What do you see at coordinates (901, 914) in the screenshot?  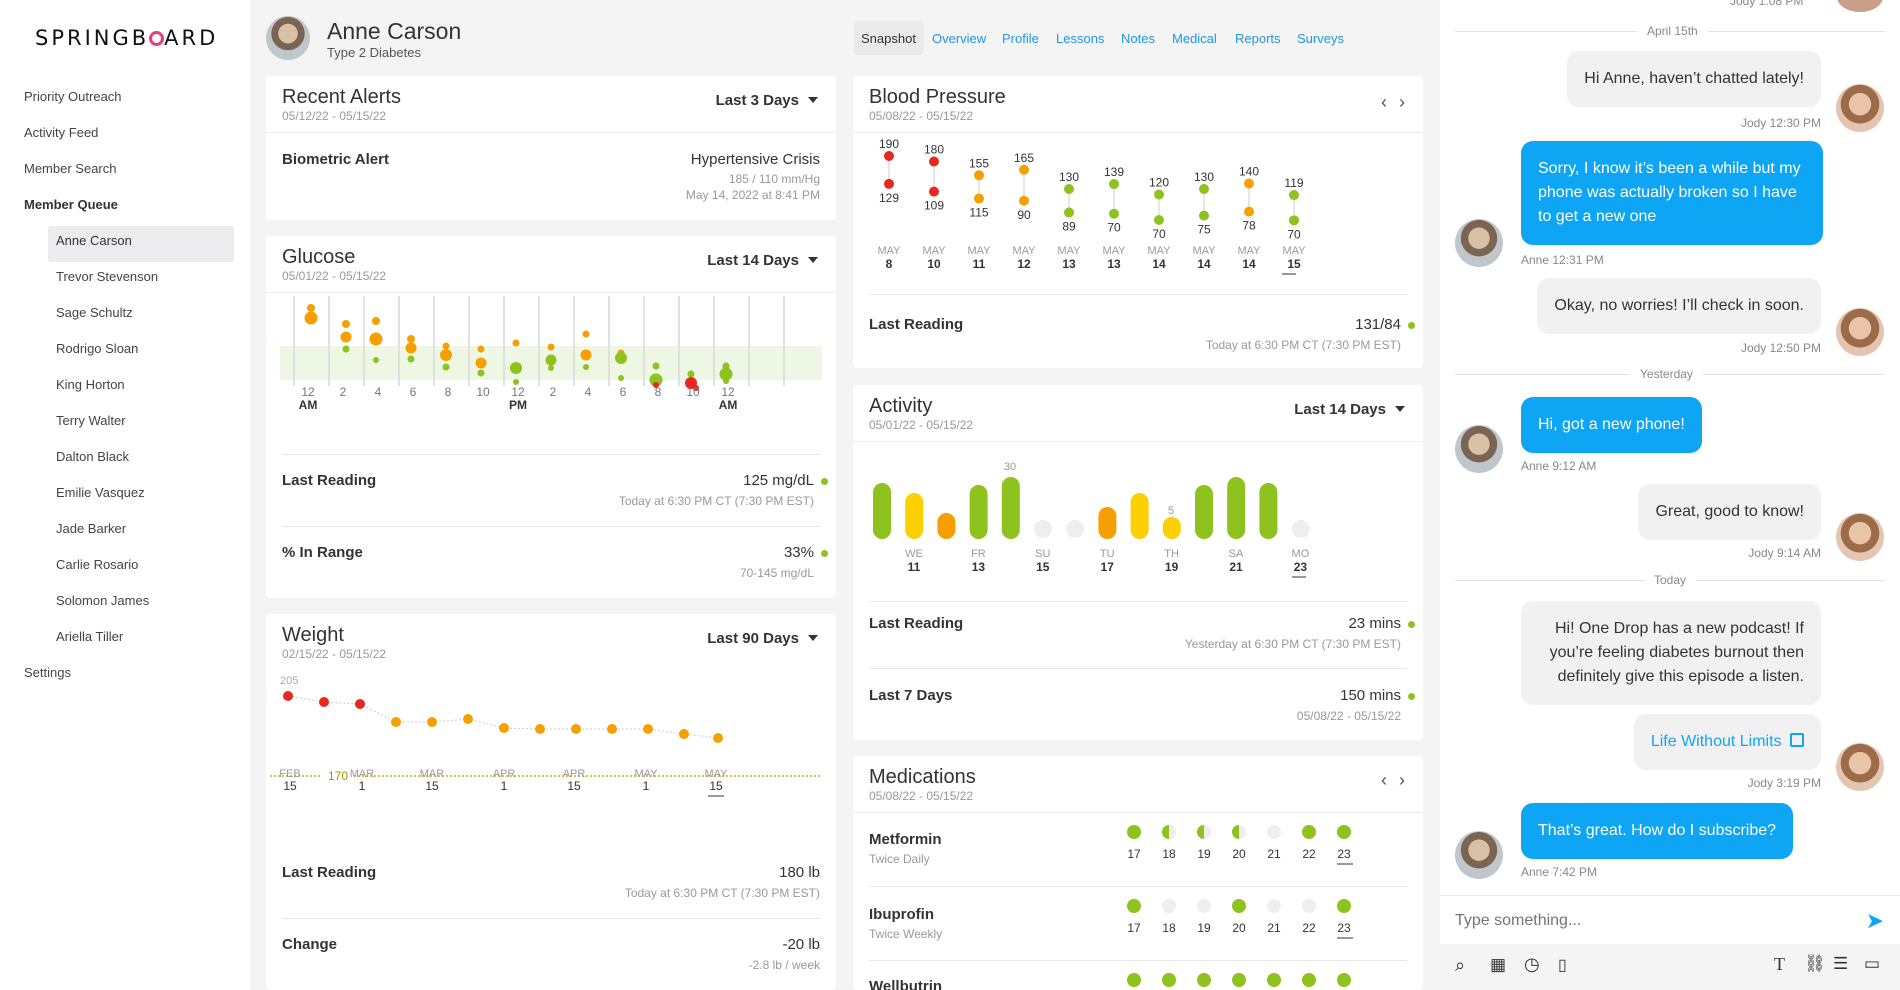 I see `med-name: Ibuprofin` at bounding box center [901, 914].